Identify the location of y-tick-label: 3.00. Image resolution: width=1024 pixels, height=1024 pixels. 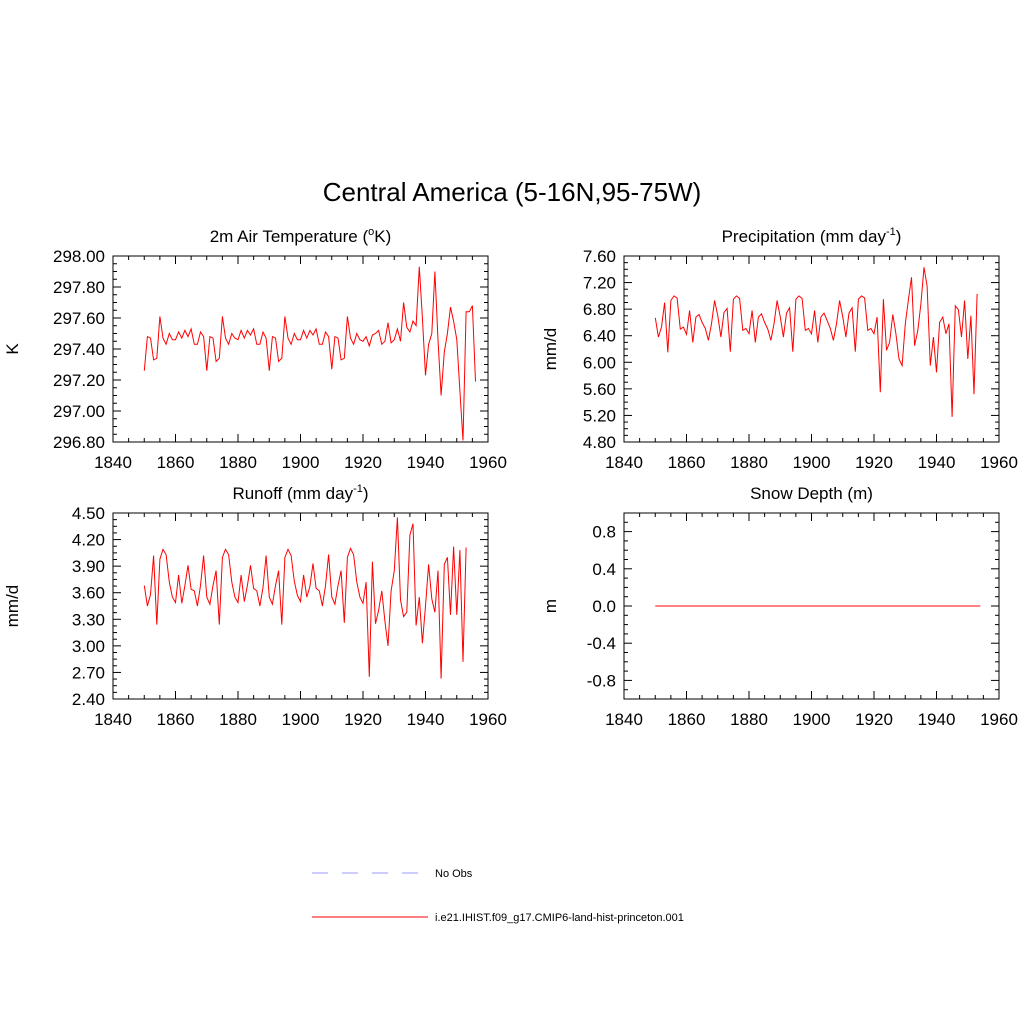
(88, 646).